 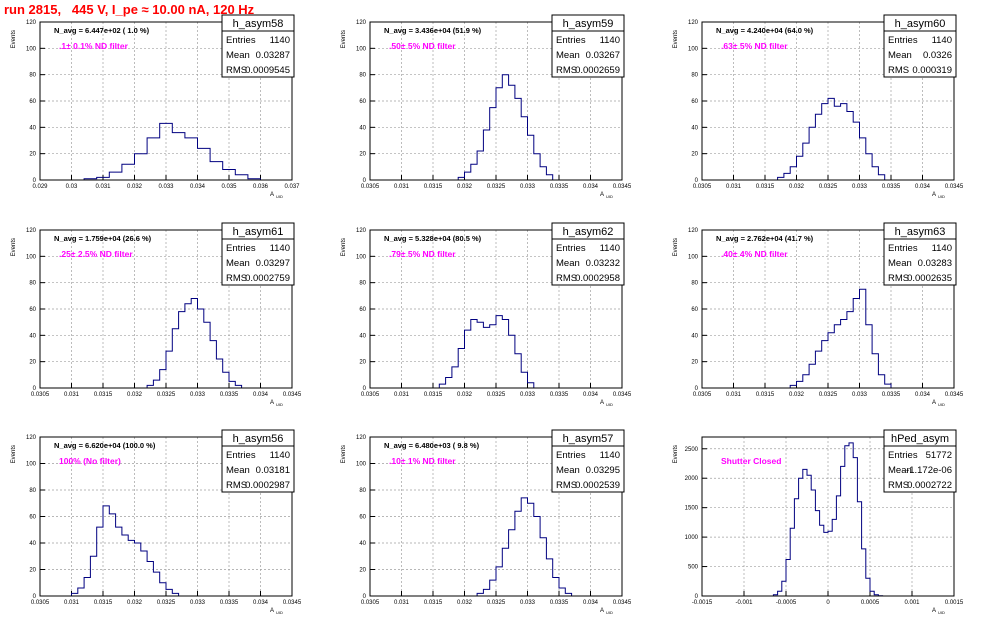 What do you see at coordinates (912, 603) in the screenshot?
I see `x-tick-label: 0.001` at bounding box center [912, 603].